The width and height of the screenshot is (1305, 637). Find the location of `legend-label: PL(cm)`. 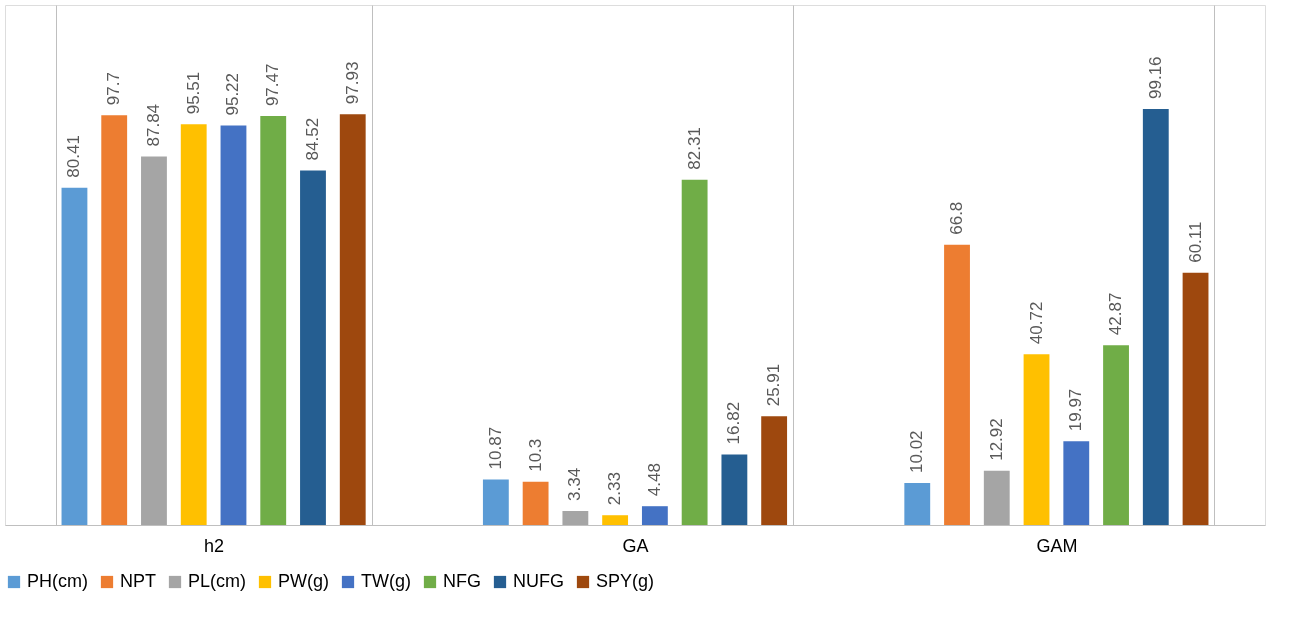

legend-label: PL(cm) is located at coordinates (217, 581).